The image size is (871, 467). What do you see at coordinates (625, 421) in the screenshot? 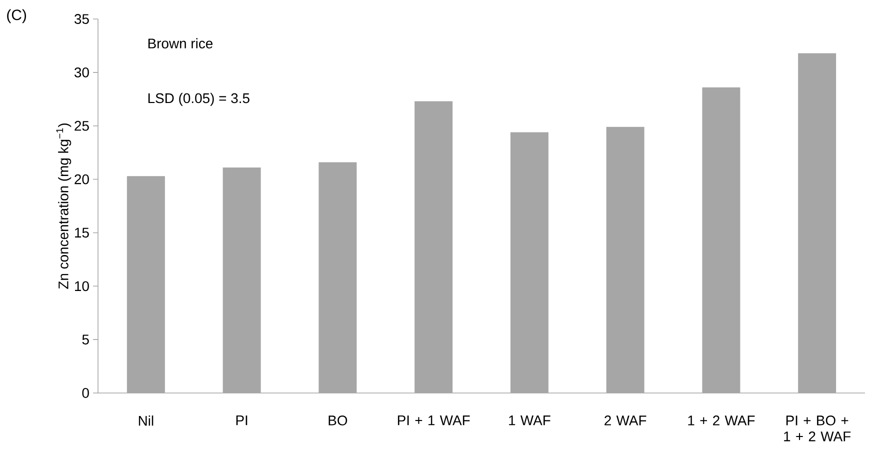
I see `x-tick-label: 2 WAF` at bounding box center [625, 421].